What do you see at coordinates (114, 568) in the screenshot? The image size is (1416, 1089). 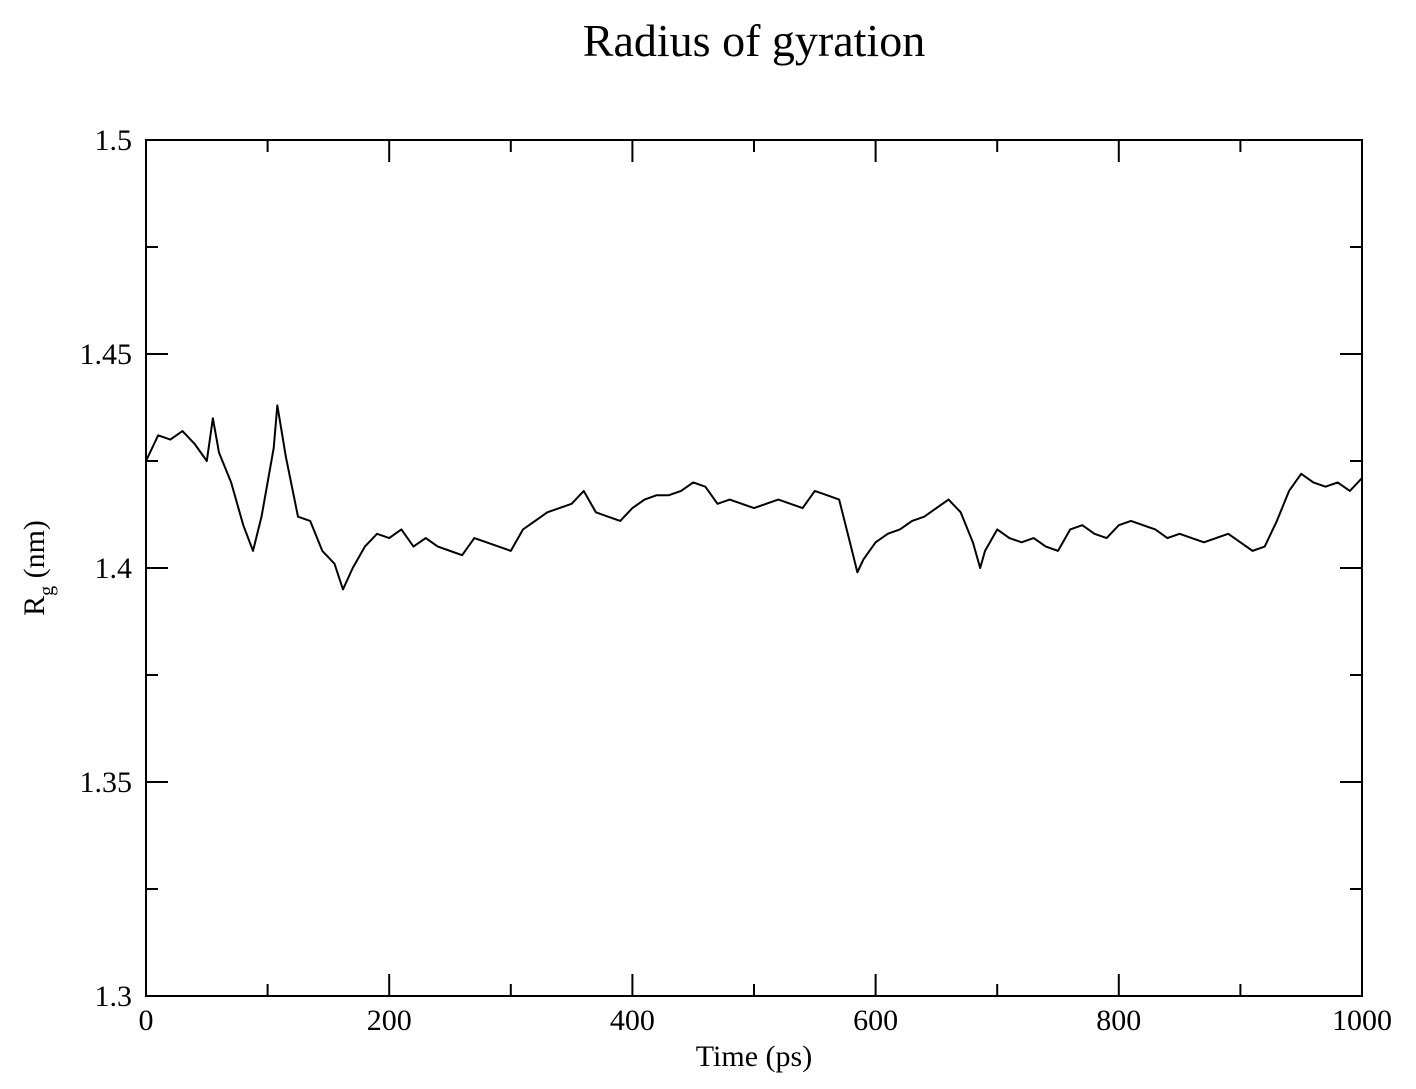 I see `y-tick-label: 1.4` at bounding box center [114, 568].